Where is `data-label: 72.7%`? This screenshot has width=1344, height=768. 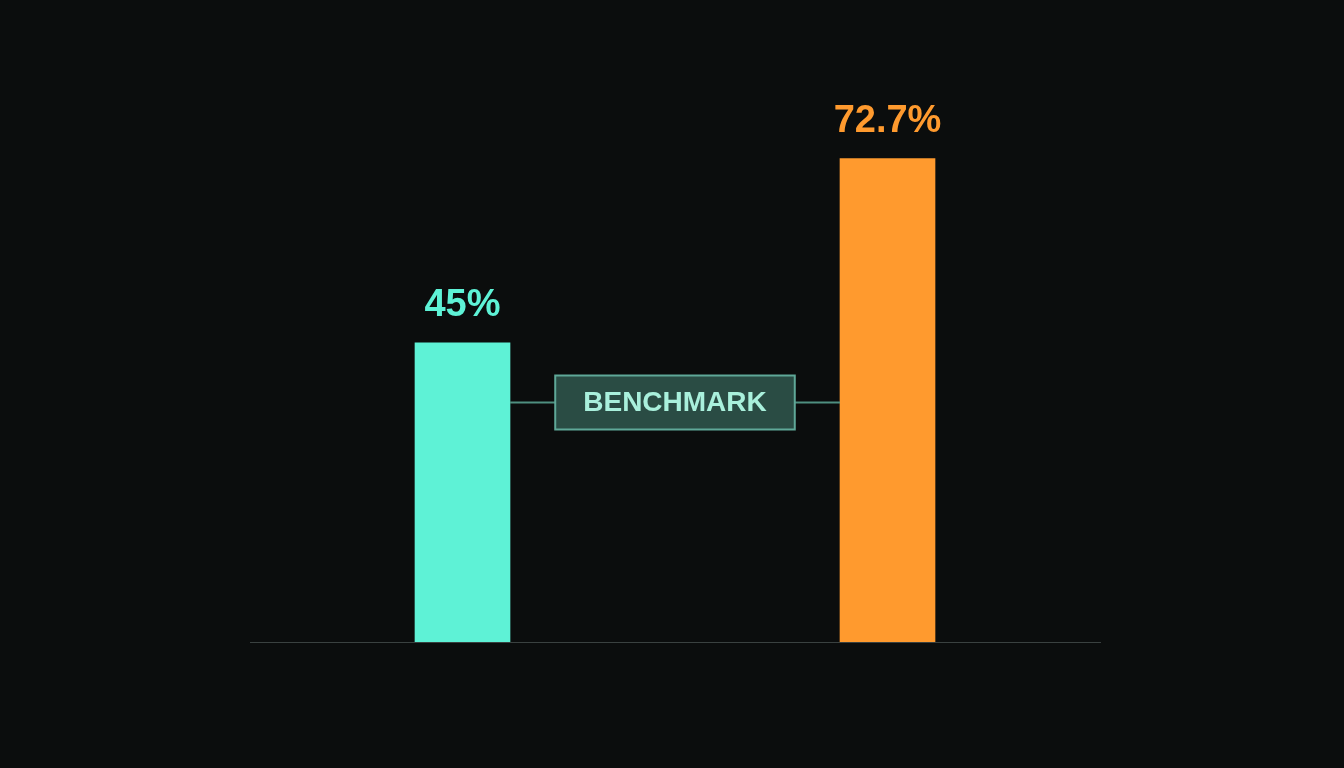 data-label: 72.7% is located at coordinates (887, 119).